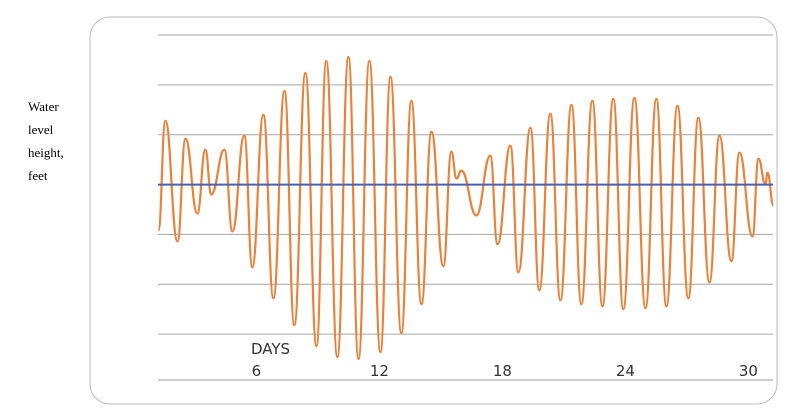  Describe the element at coordinates (379, 371) in the screenshot. I see `x-tick-label: 12` at that location.